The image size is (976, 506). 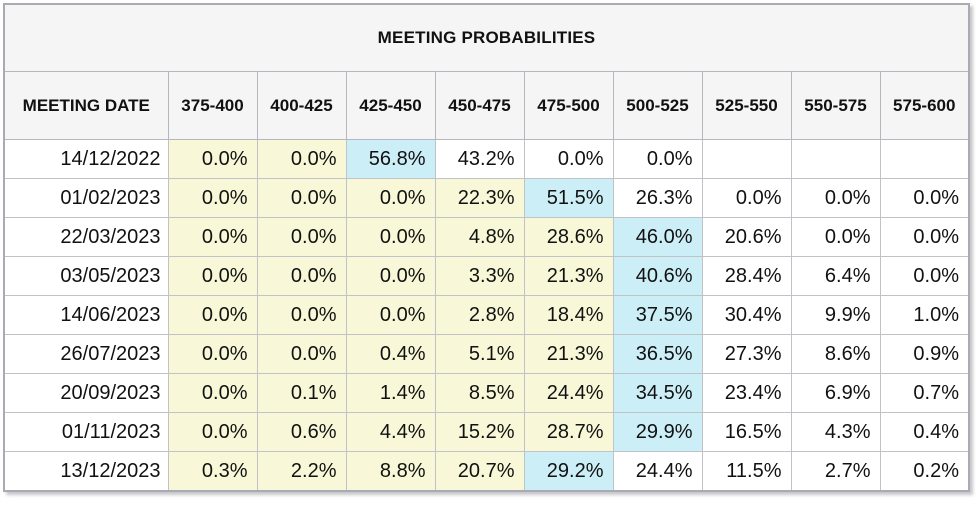 What do you see at coordinates (835, 354) in the screenshot?
I see `probability-cell: 8.6%` at bounding box center [835, 354].